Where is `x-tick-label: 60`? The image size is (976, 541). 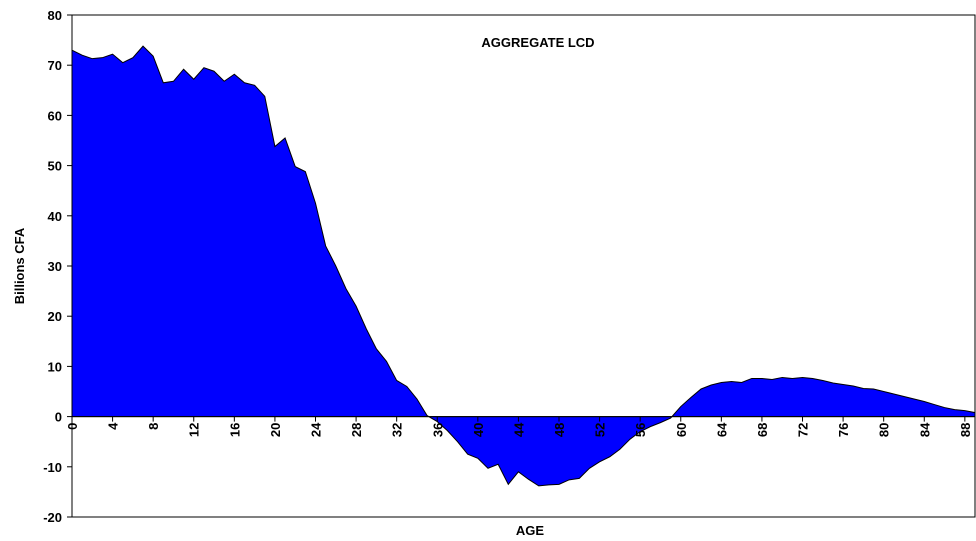 x-tick-label: 60 is located at coordinates (681, 430).